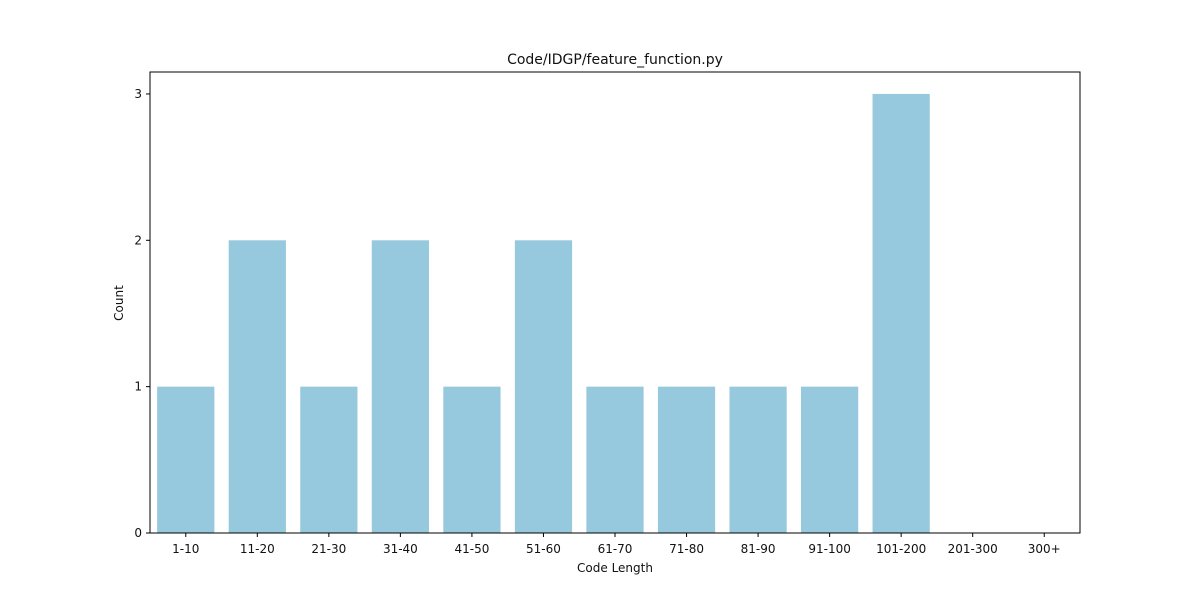 The image size is (1200, 600). Describe the element at coordinates (901, 549) in the screenshot. I see `x-tick-label: 101-200` at that location.